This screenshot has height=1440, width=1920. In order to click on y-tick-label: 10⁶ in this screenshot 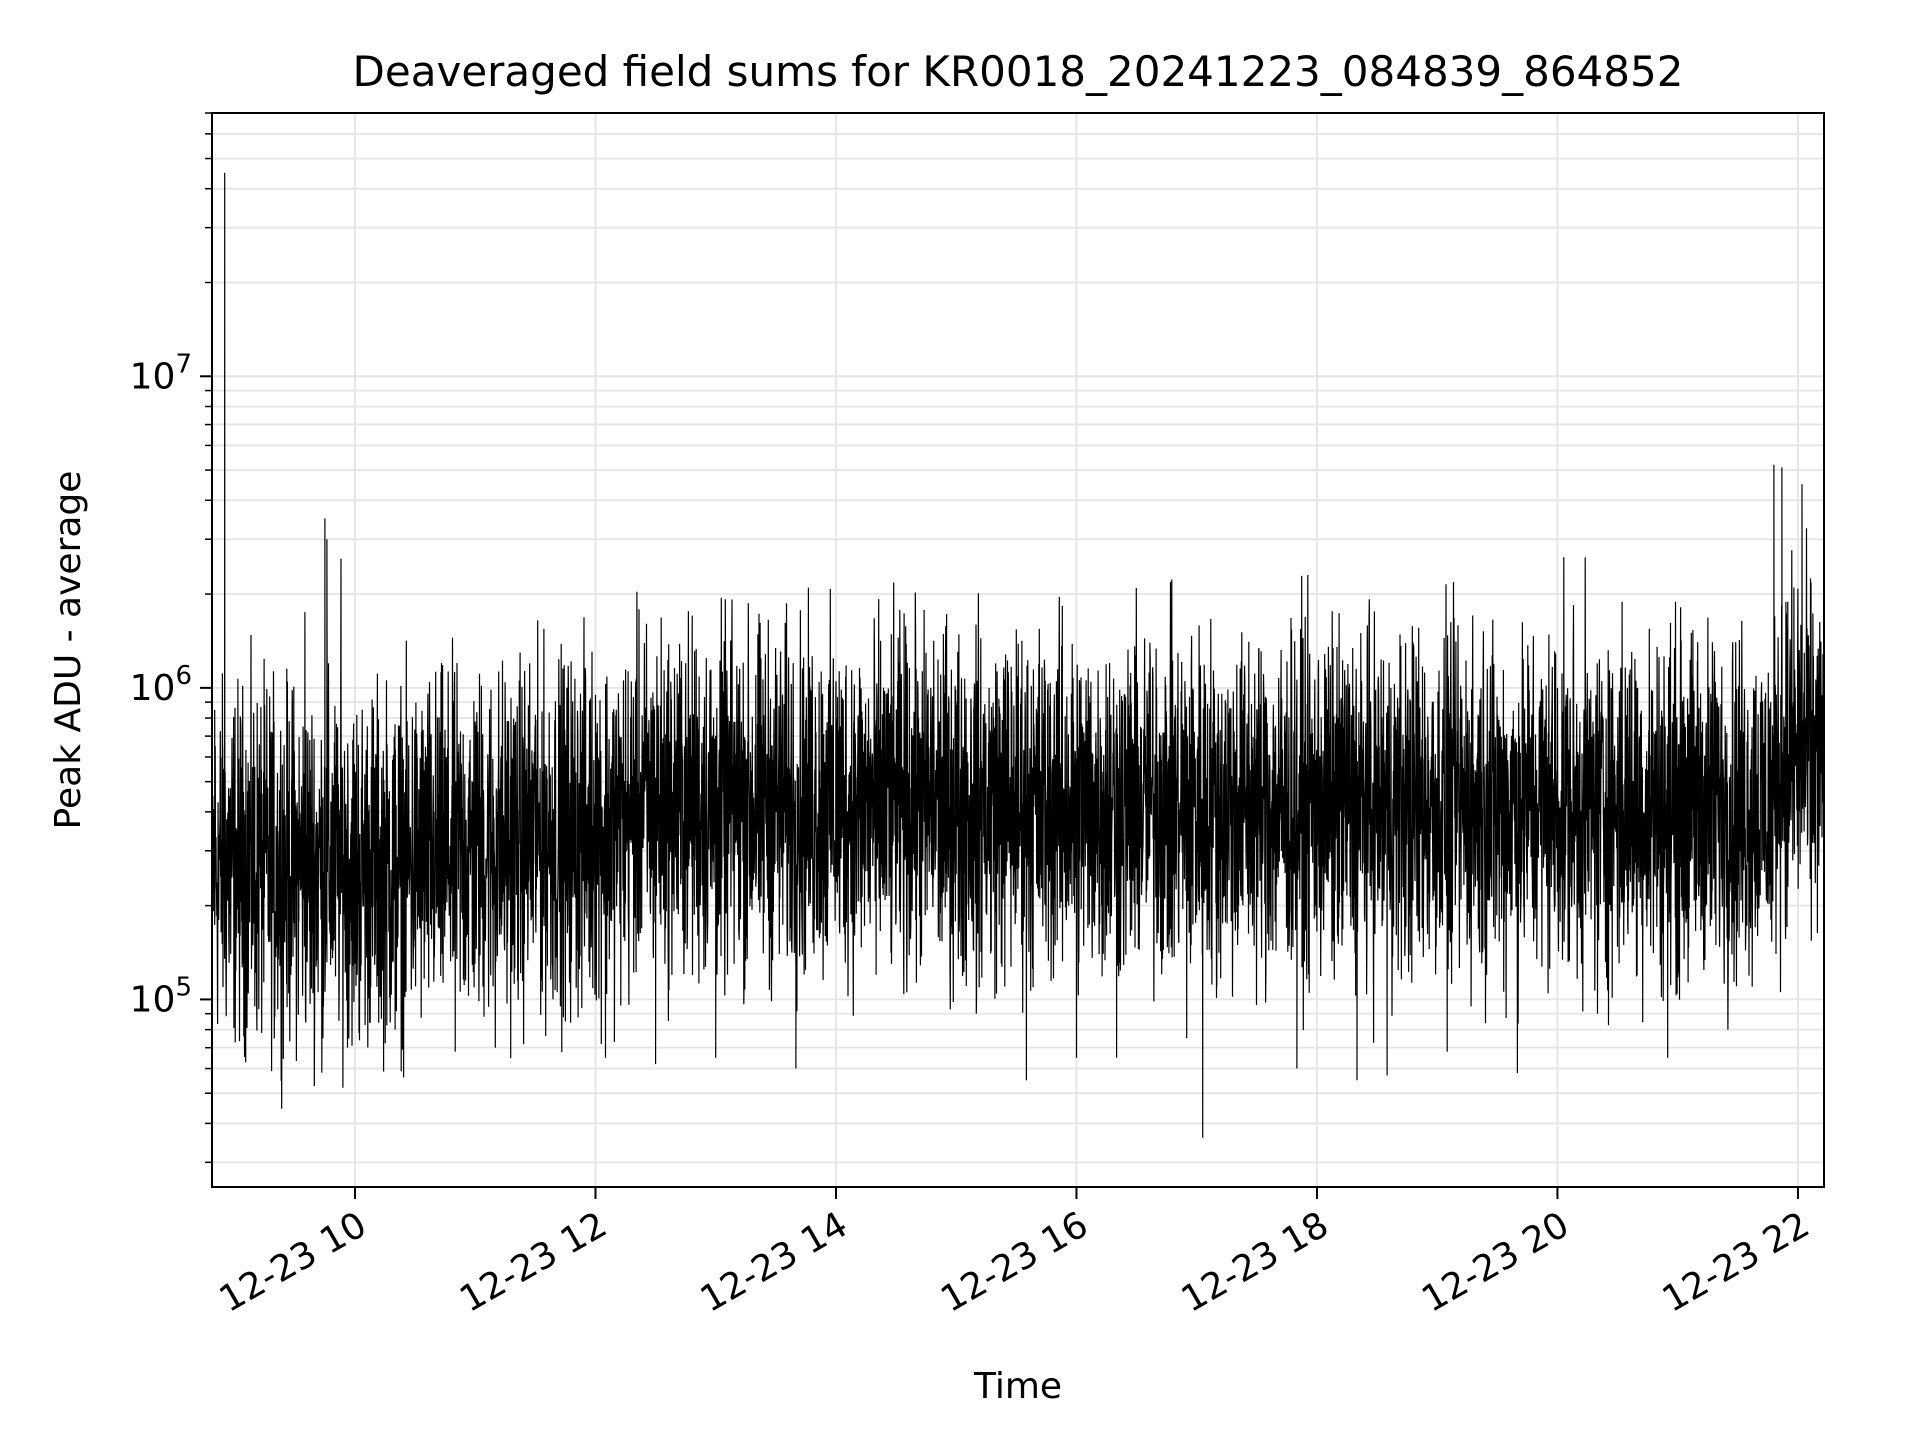, I will do `click(161, 685)`.